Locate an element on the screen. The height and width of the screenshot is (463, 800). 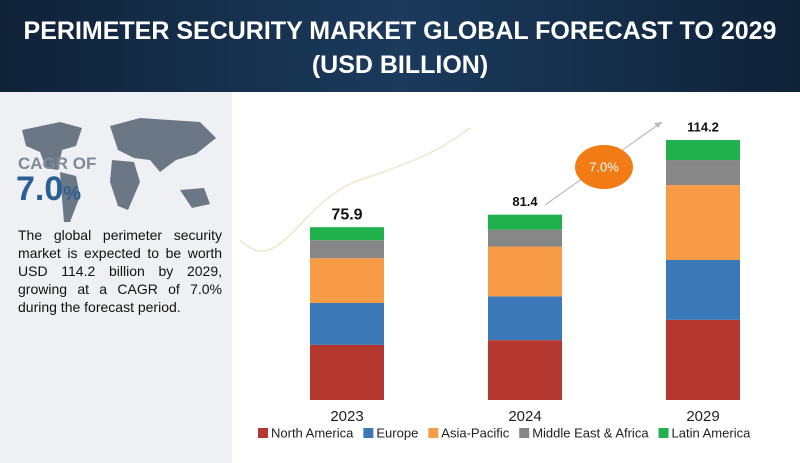
total-label: 75.9 is located at coordinates (346, 214).